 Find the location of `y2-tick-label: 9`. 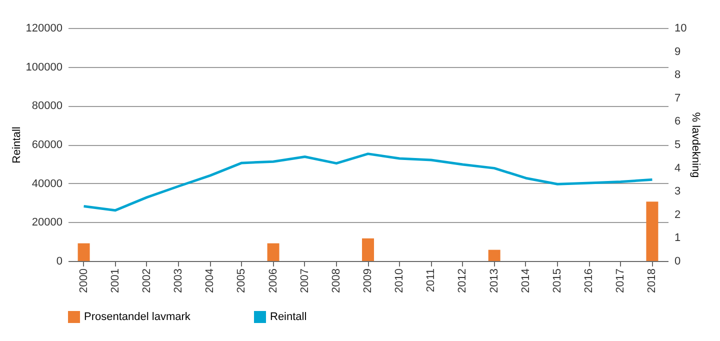

y2-tick-label: 9 is located at coordinates (677, 52).